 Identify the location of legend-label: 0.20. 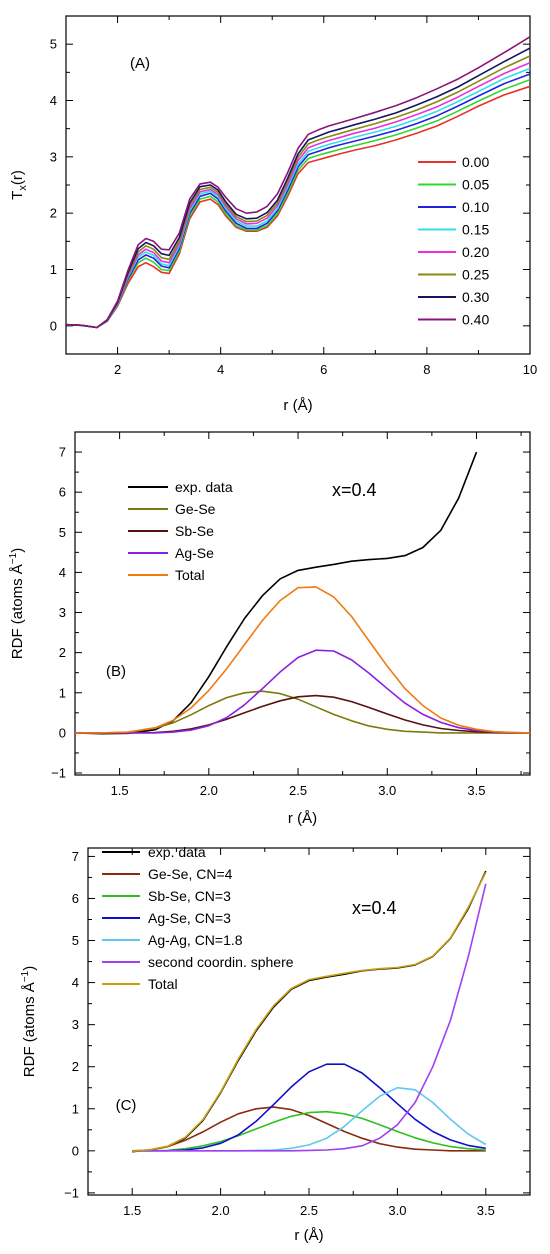
(475, 252).